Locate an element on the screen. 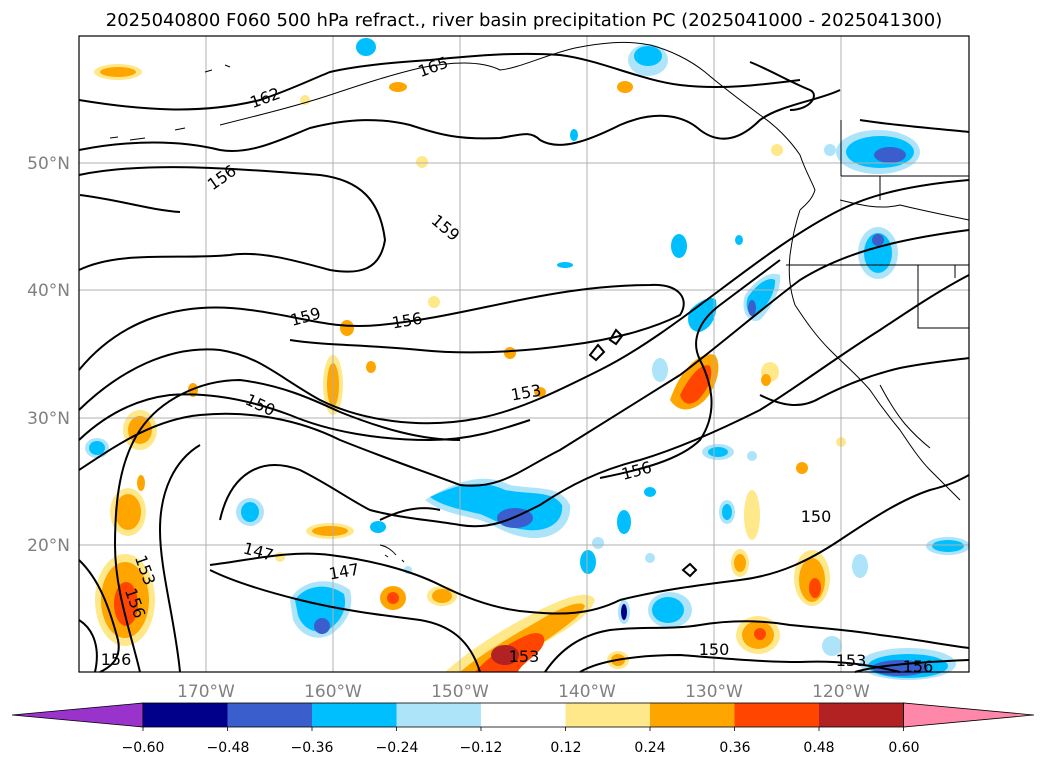  colorbar-tick-label: 0.60 is located at coordinates (903, 748).